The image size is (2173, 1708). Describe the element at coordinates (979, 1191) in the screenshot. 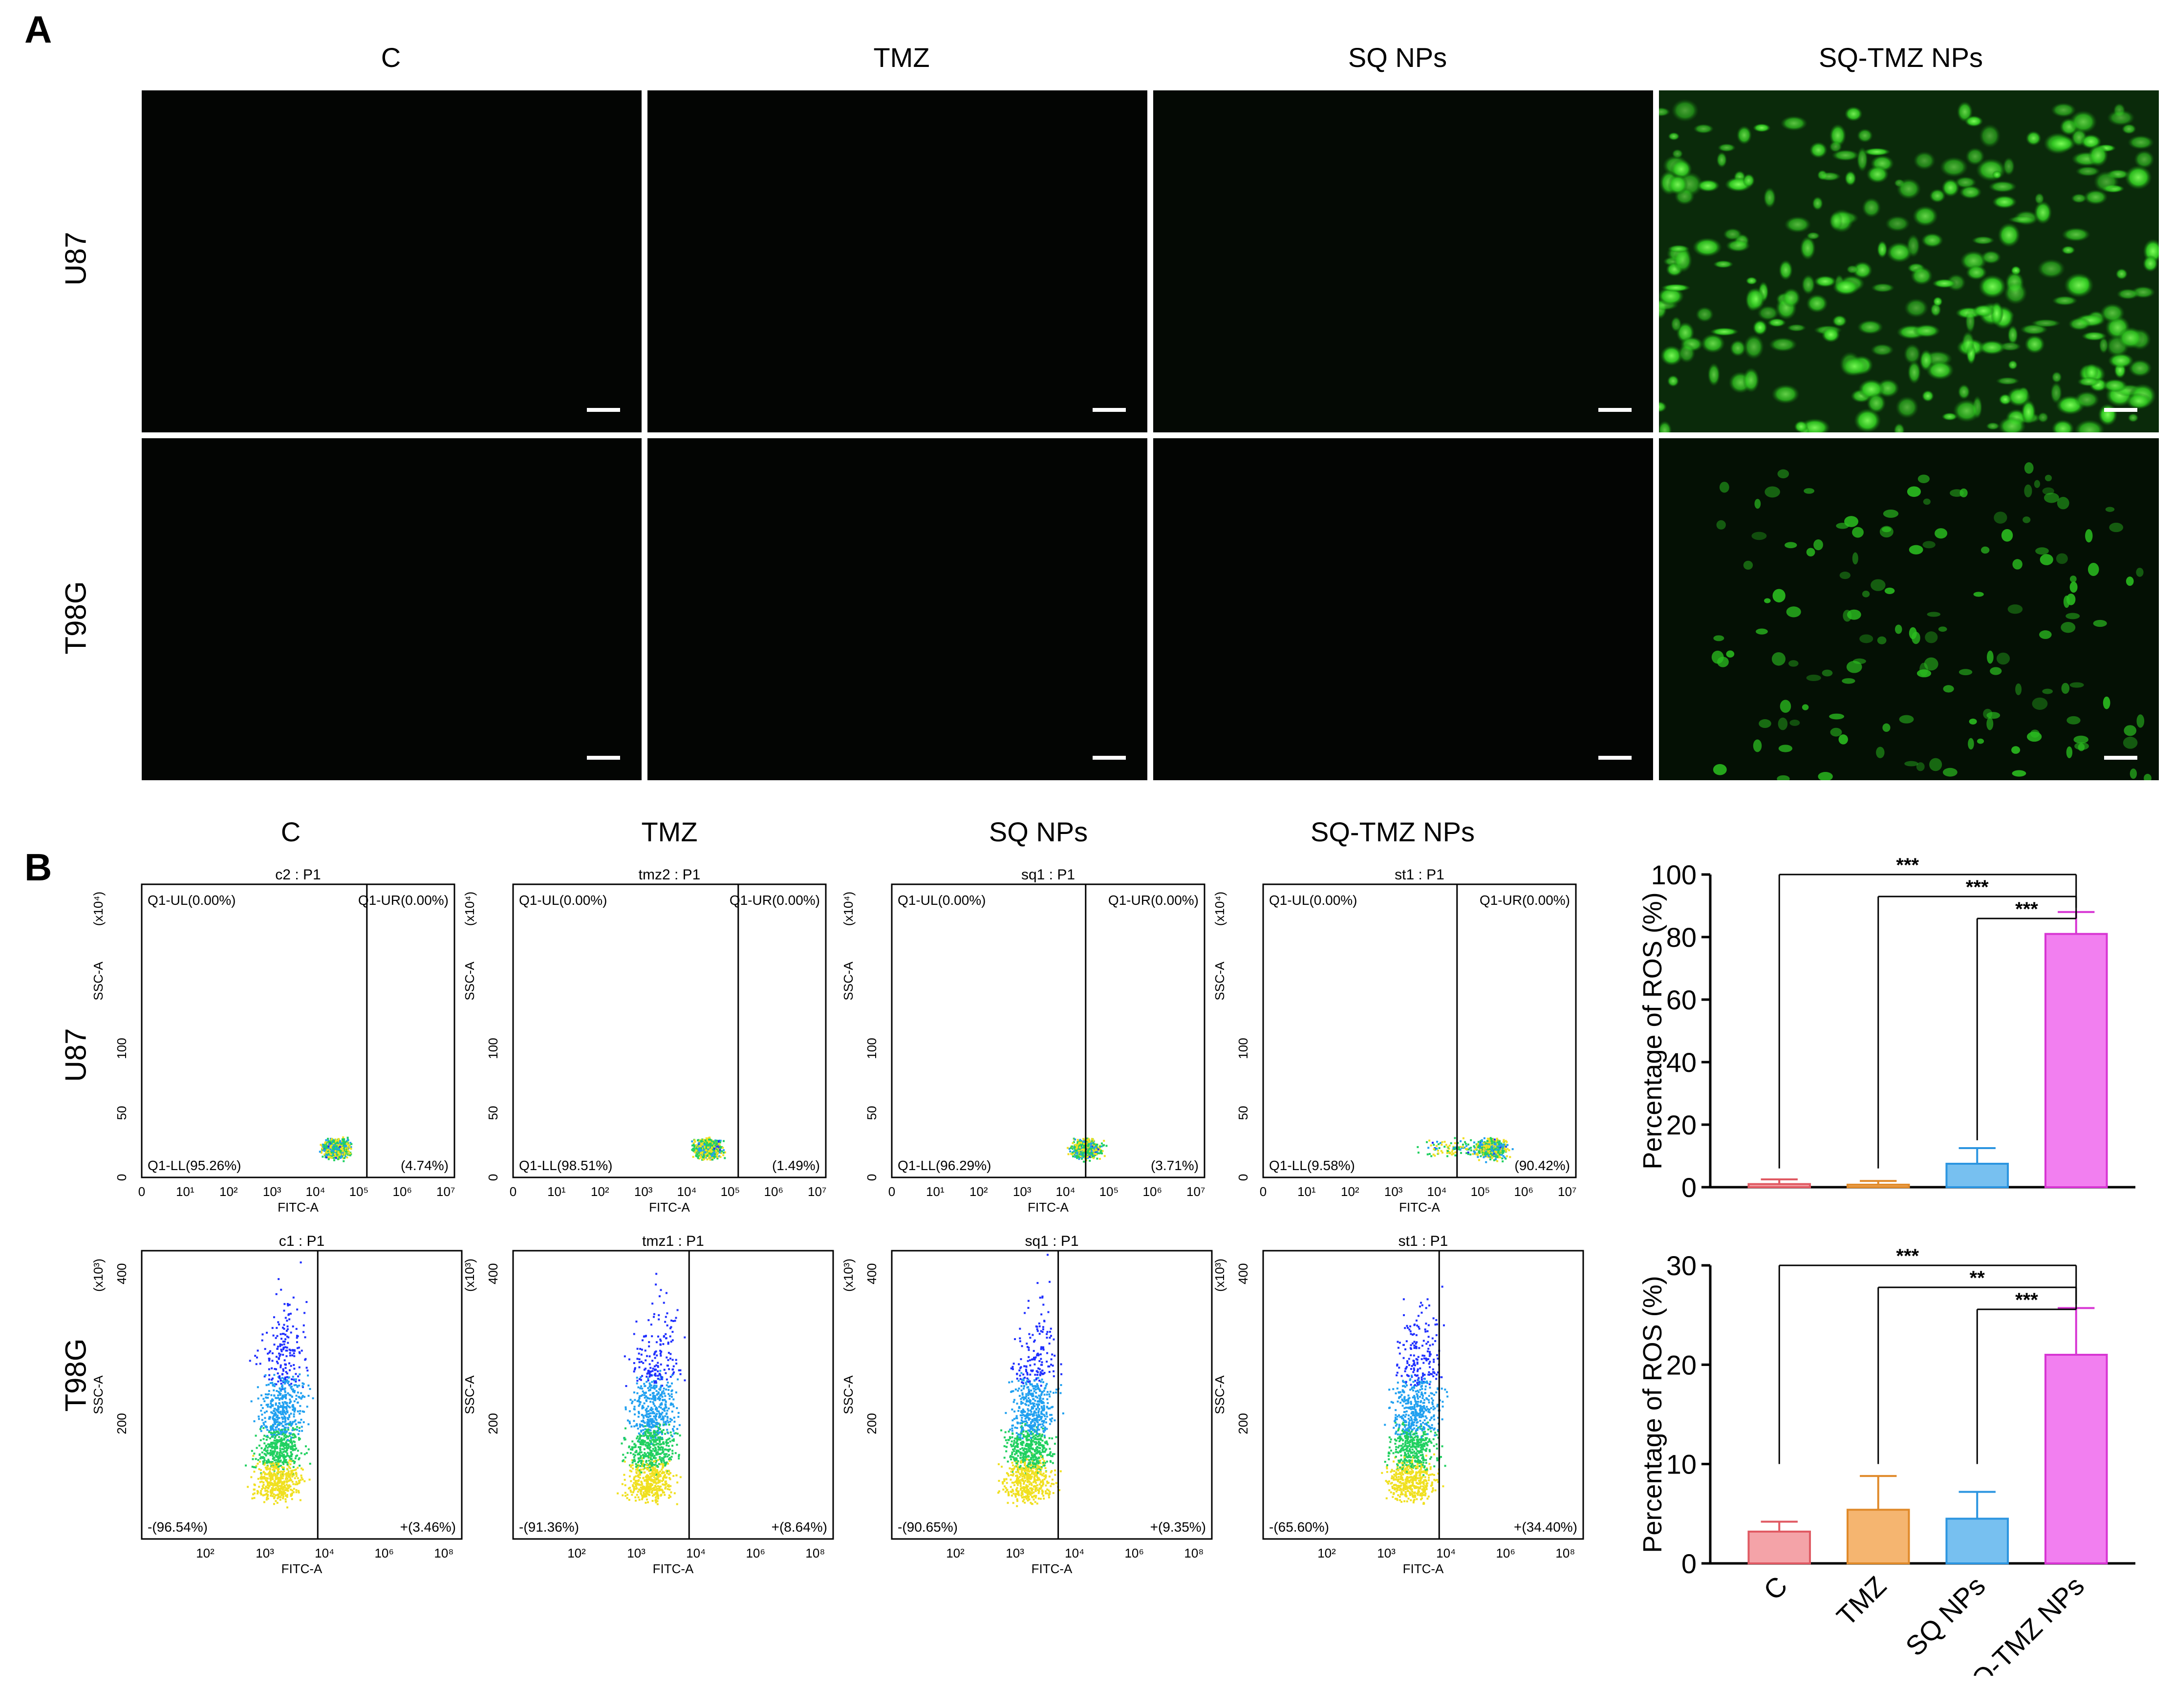

I see `x-tick: 10²` at that location.